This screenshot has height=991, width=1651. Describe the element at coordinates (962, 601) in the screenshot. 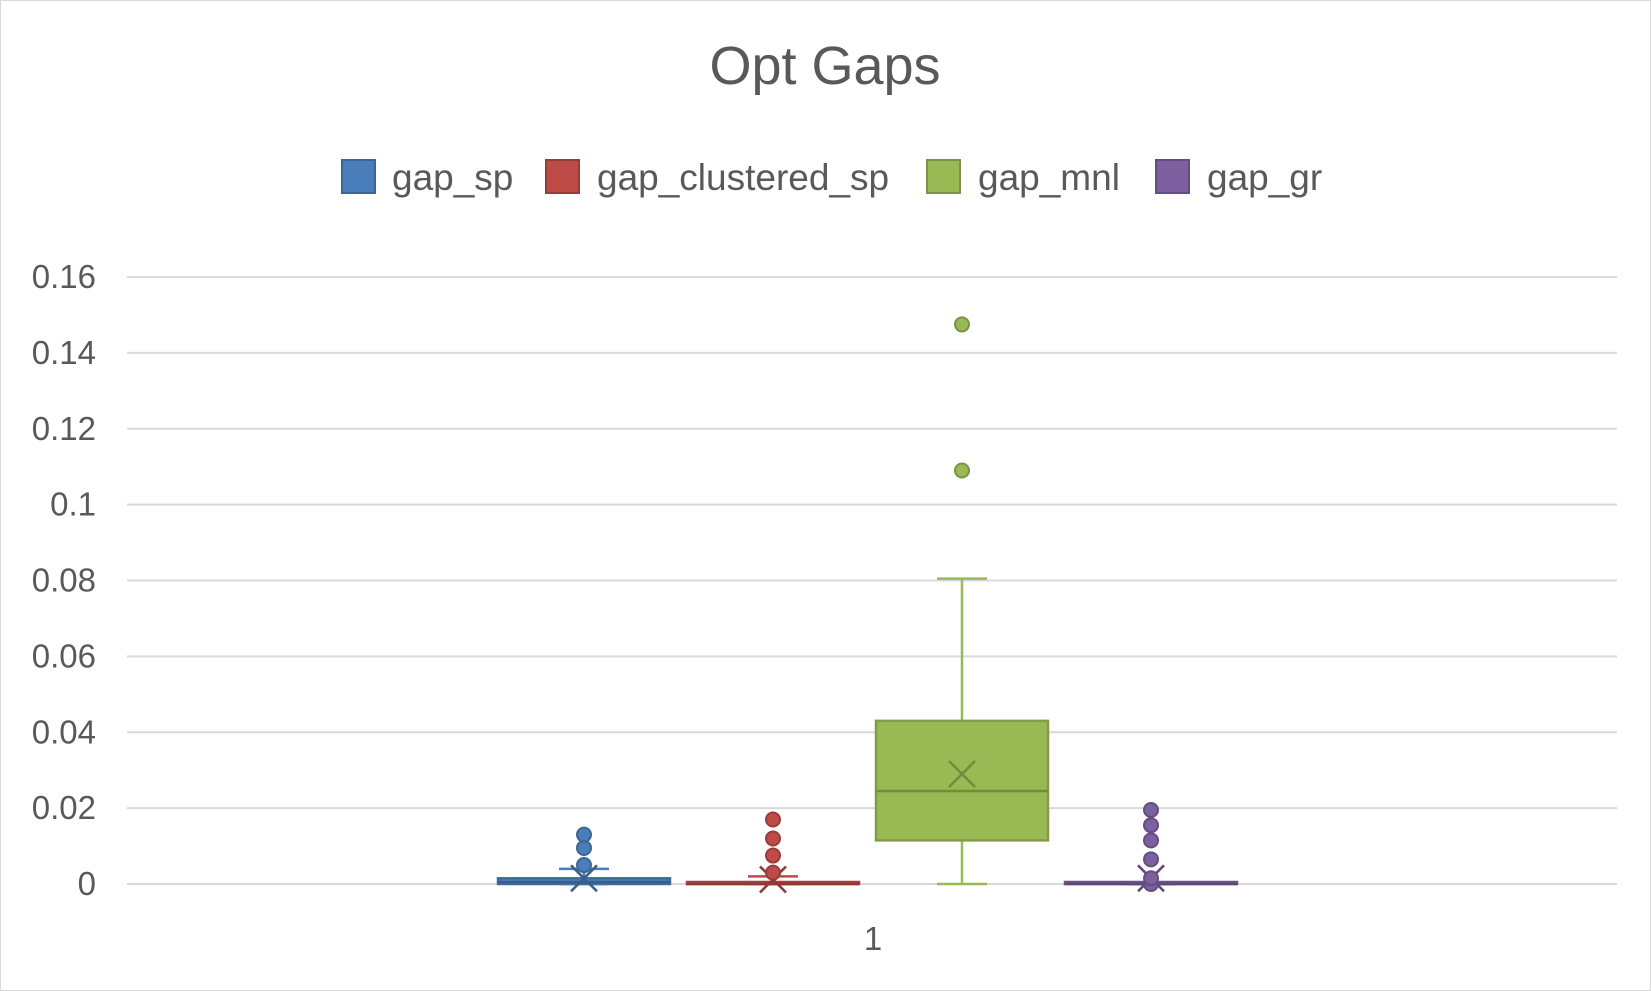

I see `box-gap-mnl` at that location.